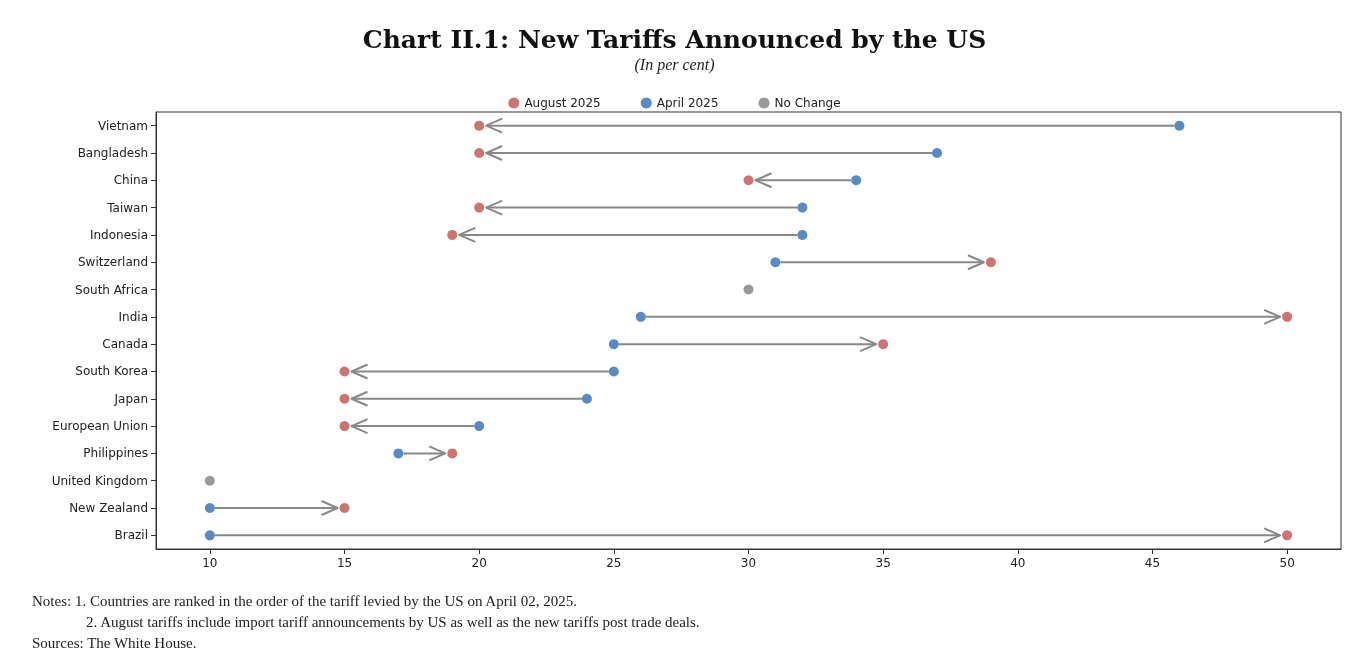 This screenshot has width=1349, height=657. I want to click on x-tick-label: 30, so click(748, 563).